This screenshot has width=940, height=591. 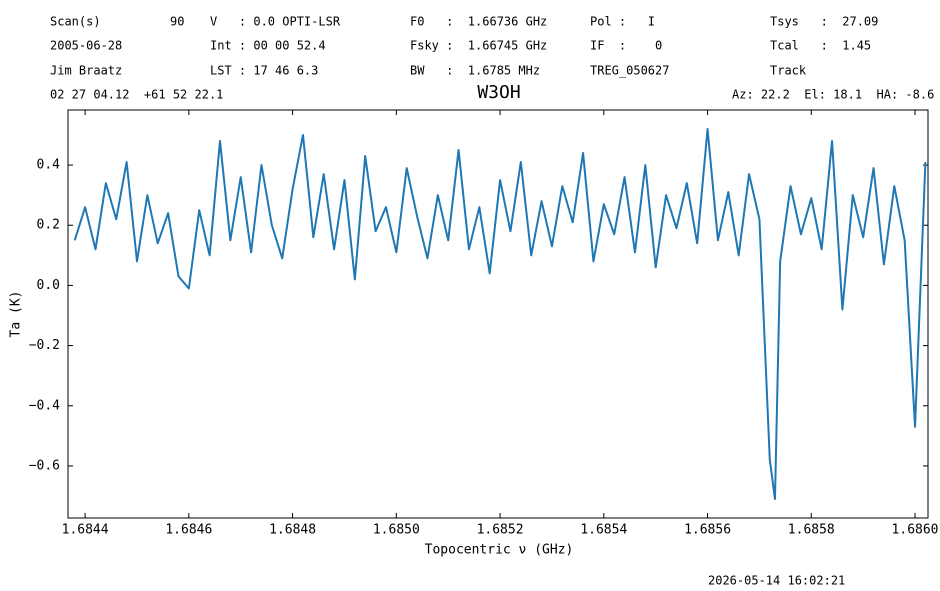 What do you see at coordinates (820, 46) in the screenshot?
I see `header-text: Tcal : 1.45` at bounding box center [820, 46].